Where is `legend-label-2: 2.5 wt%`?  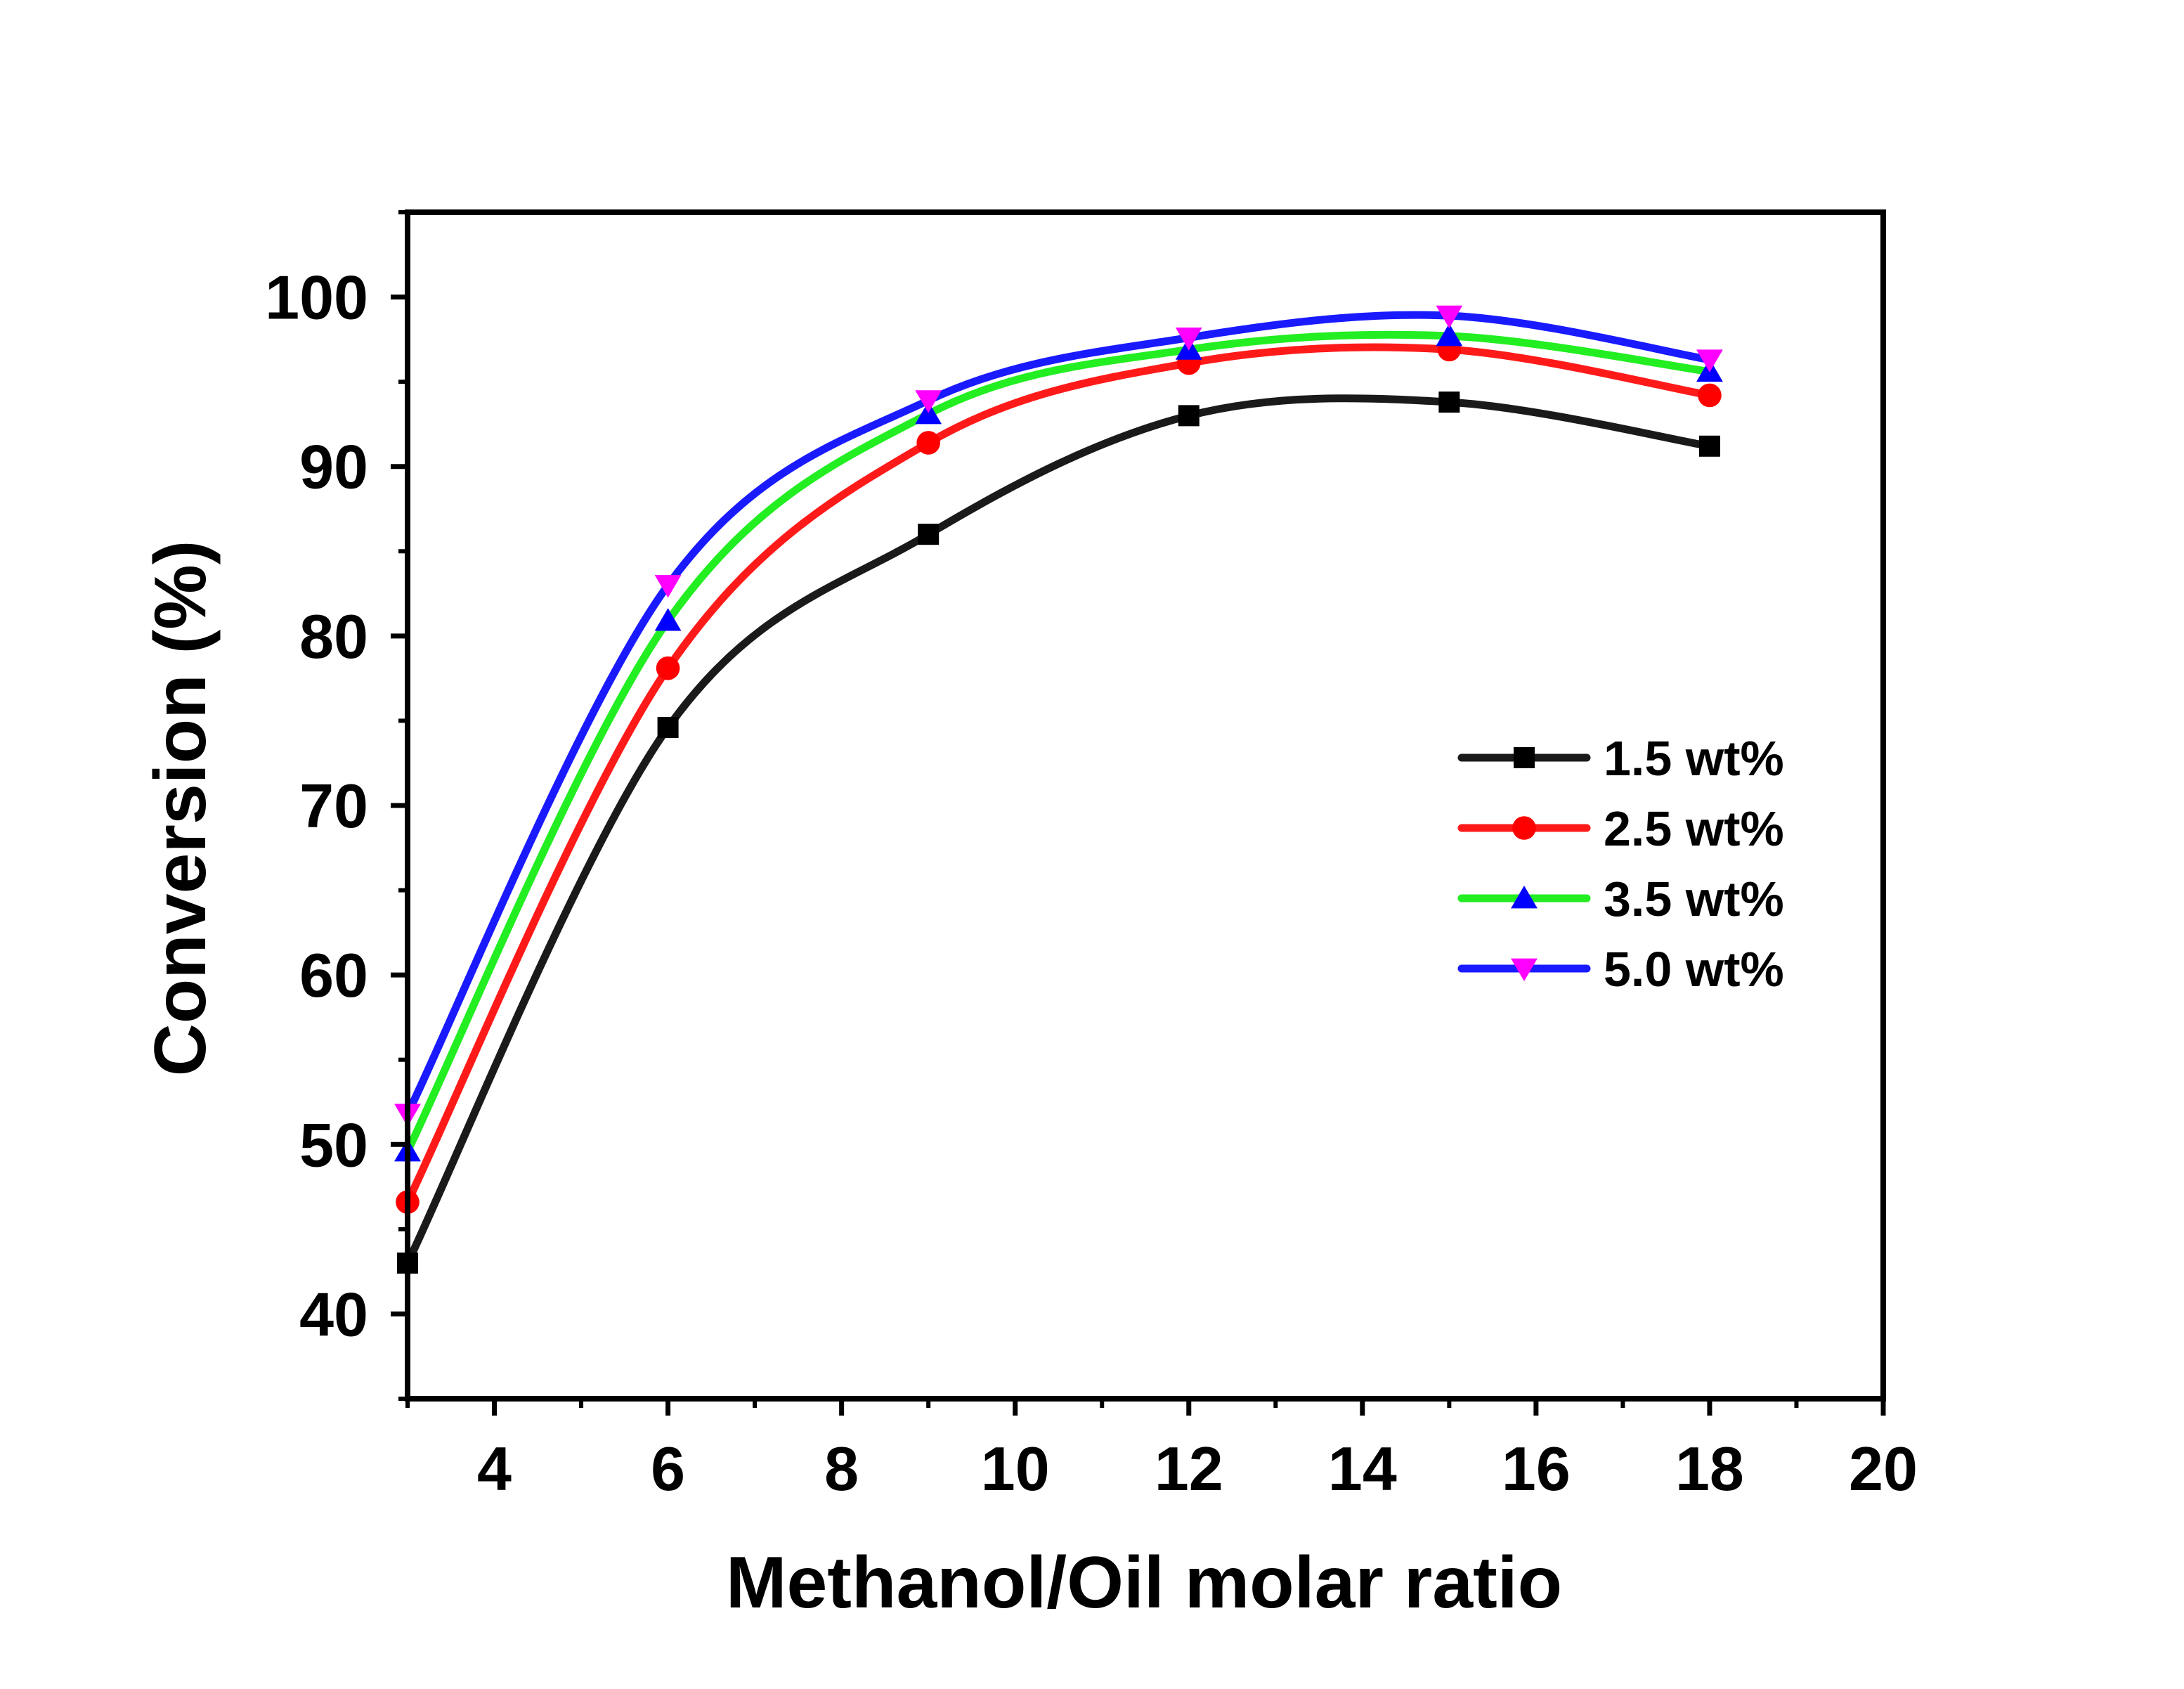 legend-label-2: 2.5 wt% is located at coordinates (1694, 829).